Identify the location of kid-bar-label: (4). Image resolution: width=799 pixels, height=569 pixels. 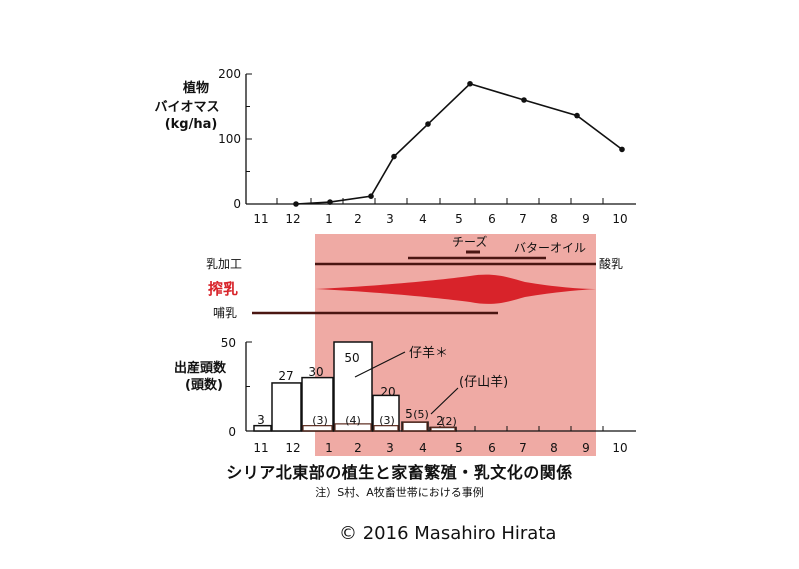
(353, 420).